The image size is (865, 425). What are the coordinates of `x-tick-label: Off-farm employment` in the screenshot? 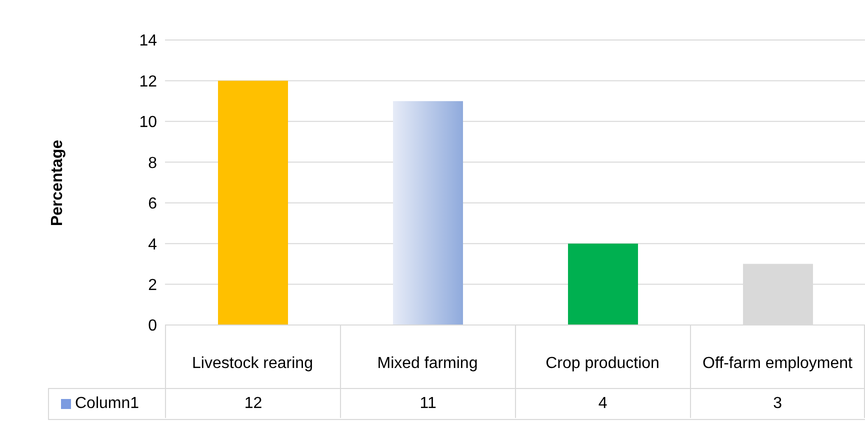 It's located at (778, 363).